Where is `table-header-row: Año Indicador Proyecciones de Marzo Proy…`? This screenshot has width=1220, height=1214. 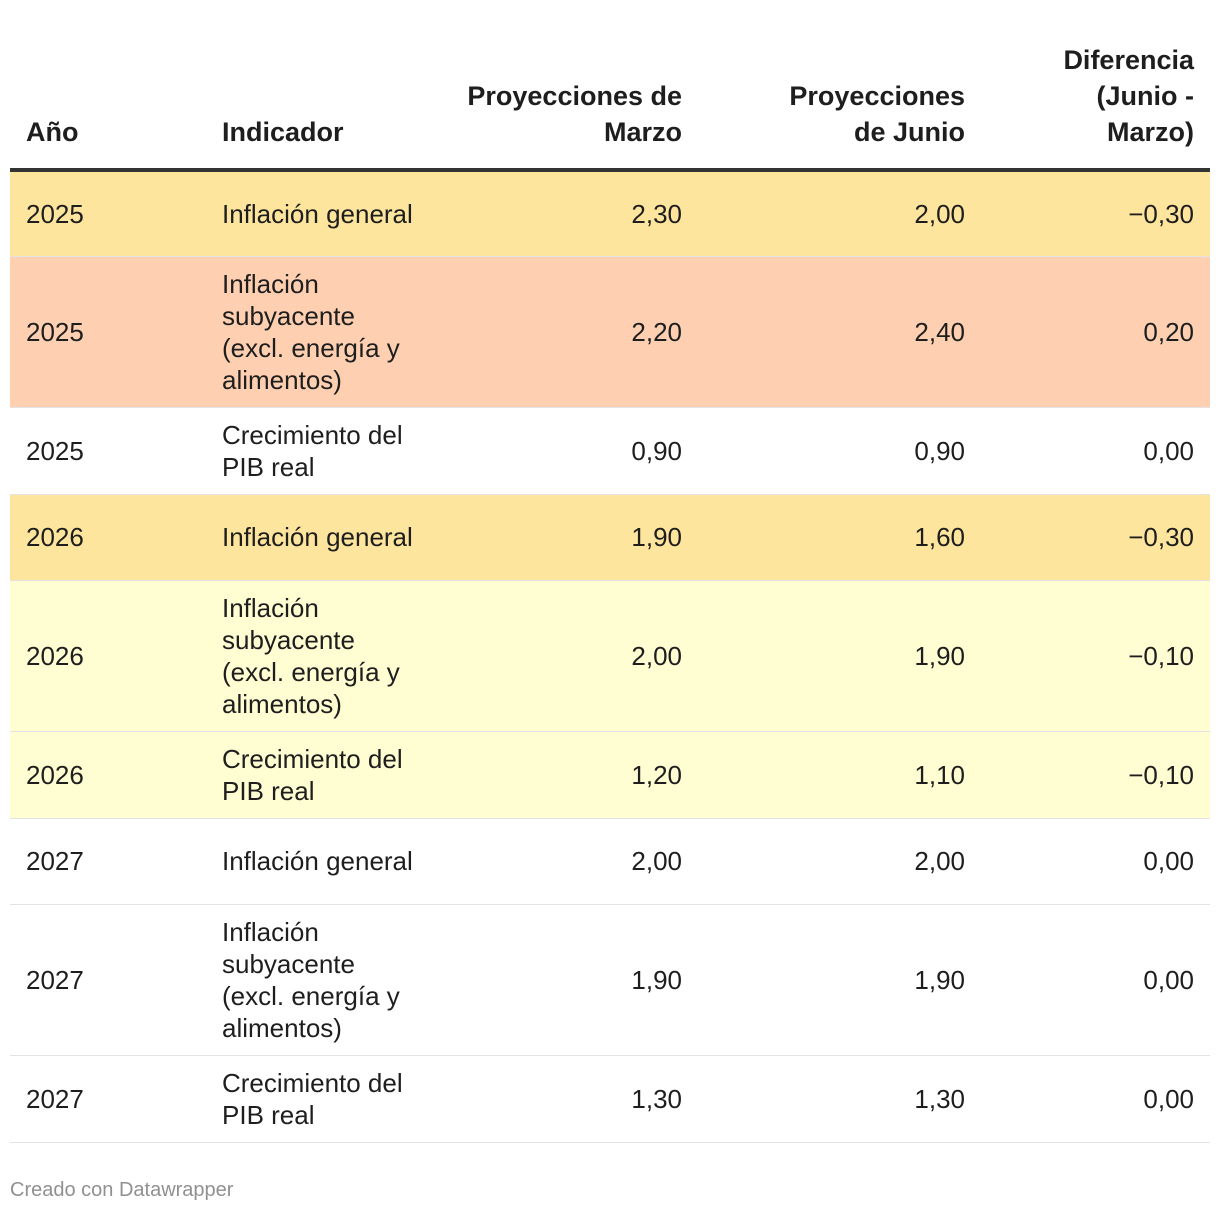 table-header-row: Año Indicador Proyecciones de Marzo Proy… is located at coordinates (610, 102).